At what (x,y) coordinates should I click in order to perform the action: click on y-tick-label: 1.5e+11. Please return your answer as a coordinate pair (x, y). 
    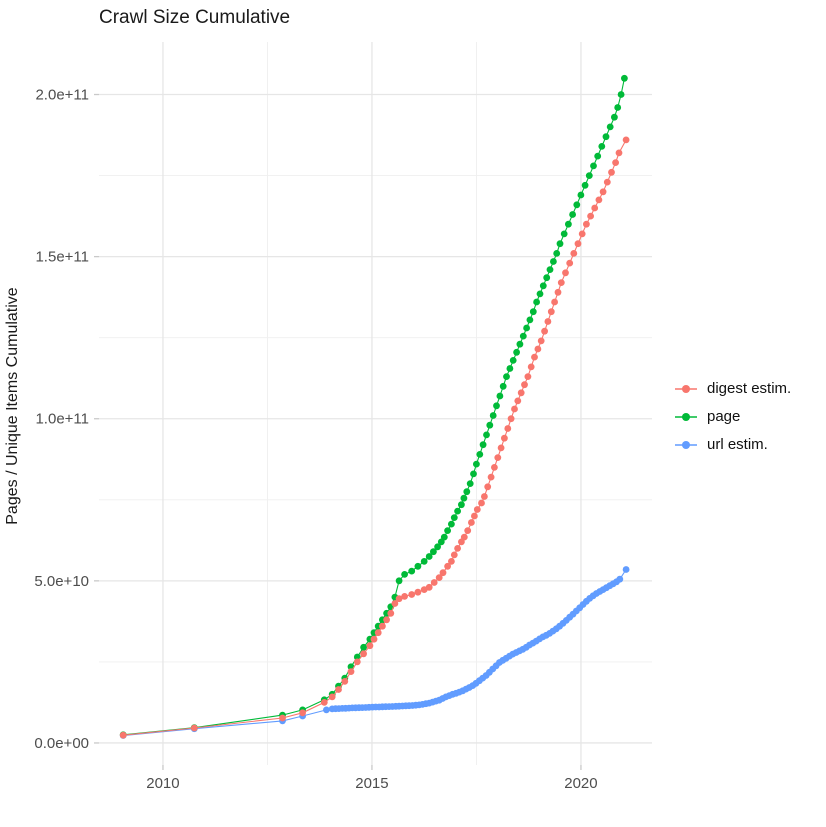
    Looking at the image, I should click on (62, 257).